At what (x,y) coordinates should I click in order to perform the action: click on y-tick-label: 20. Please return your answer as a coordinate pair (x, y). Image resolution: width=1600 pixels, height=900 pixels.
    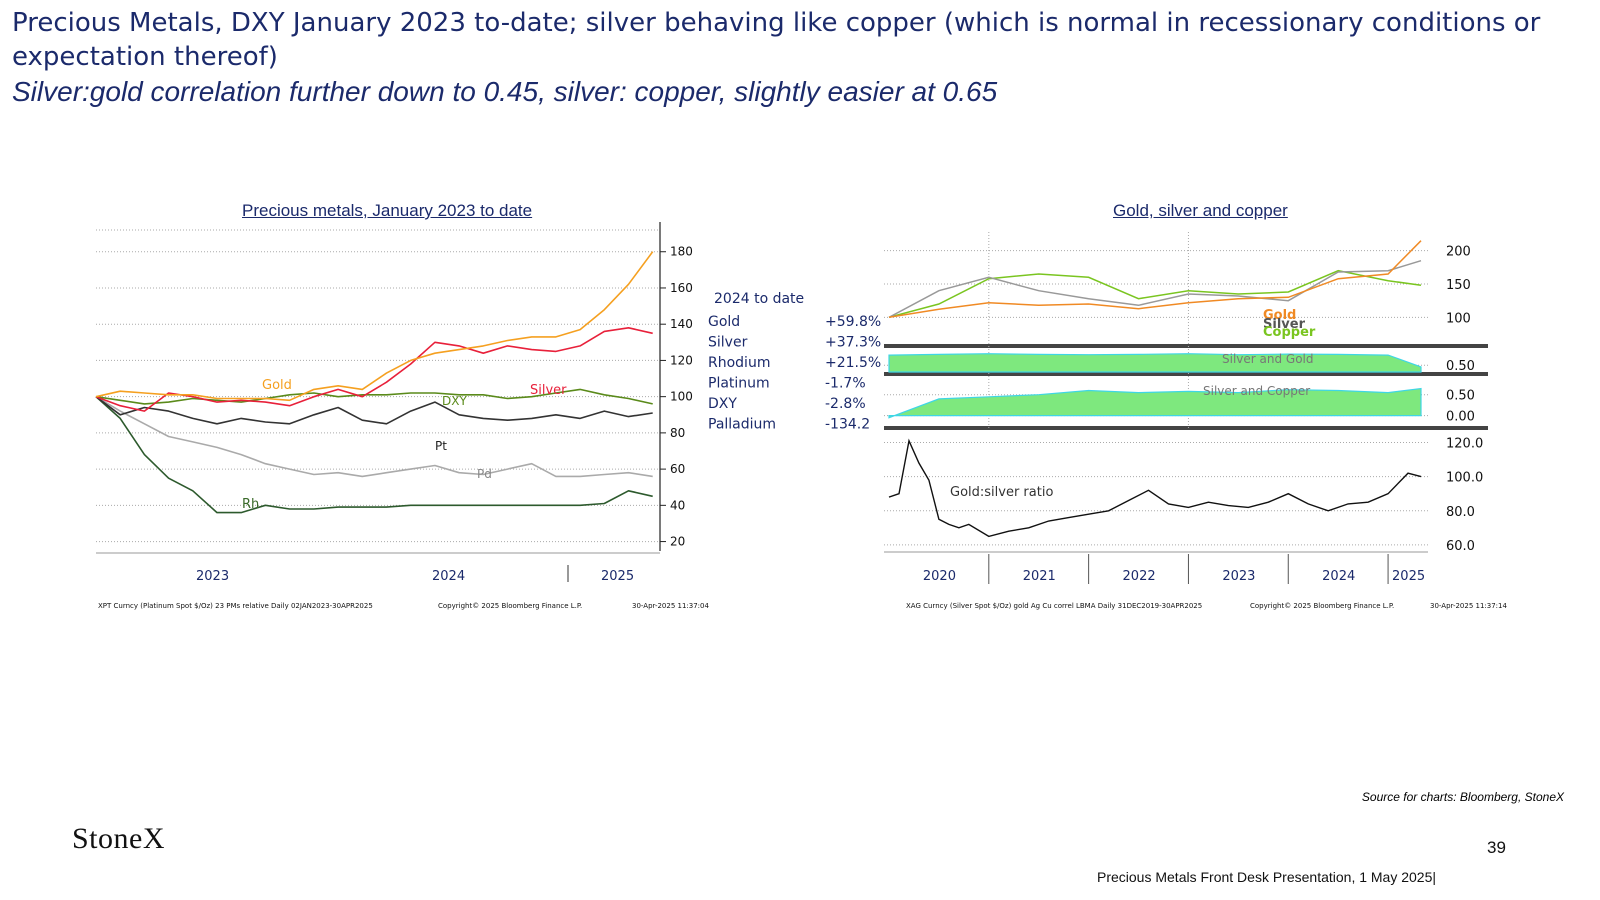
    Looking at the image, I should click on (677, 542).